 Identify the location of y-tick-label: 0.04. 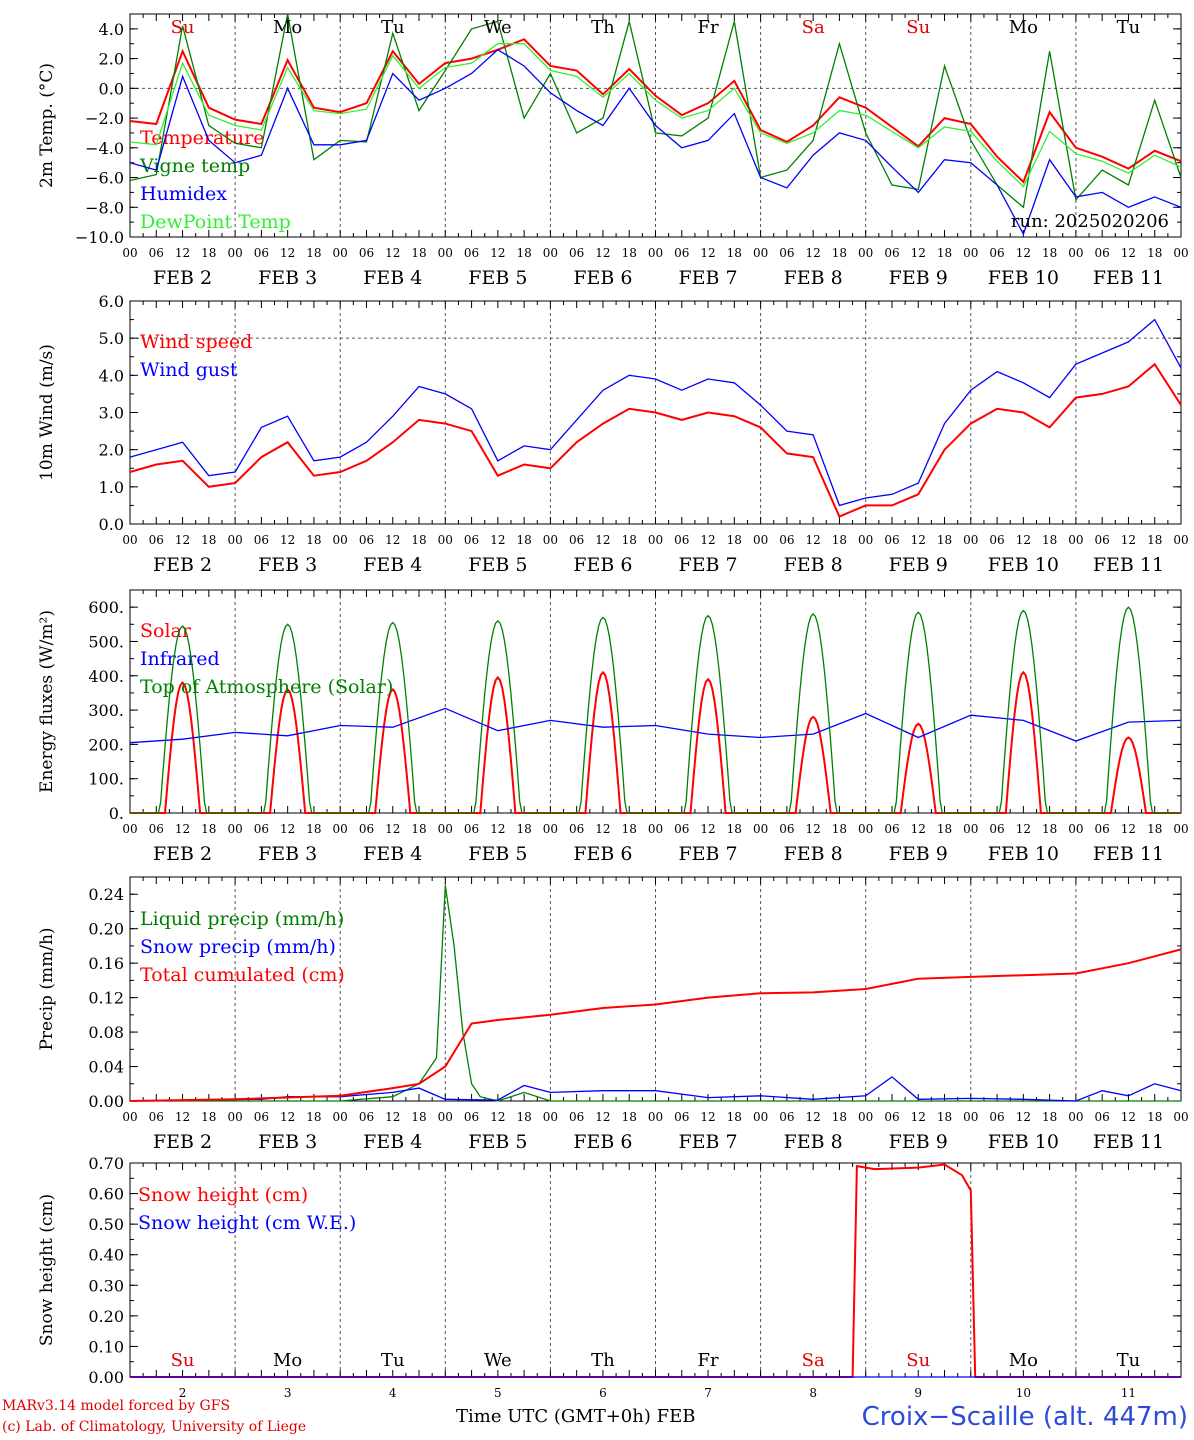
(106, 1067).